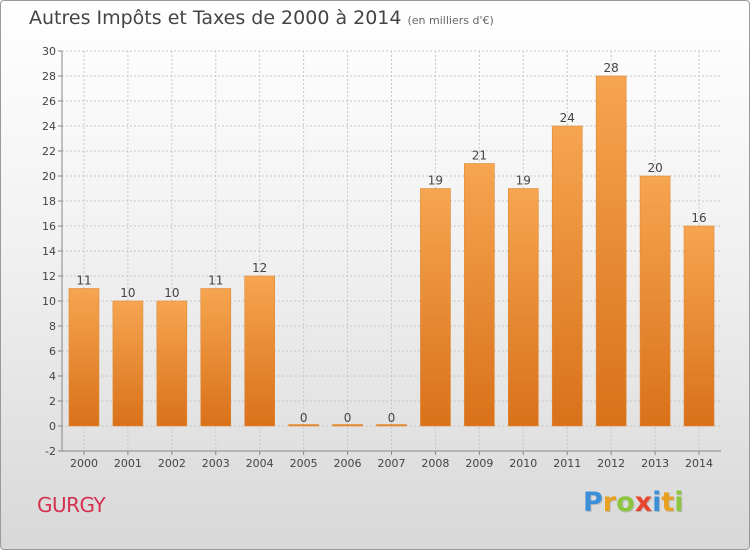 Image resolution: width=750 pixels, height=550 pixels. Describe the element at coordinates (392, 463) in the screenshot. I see `xtick-label-2007: 2007` at that location.